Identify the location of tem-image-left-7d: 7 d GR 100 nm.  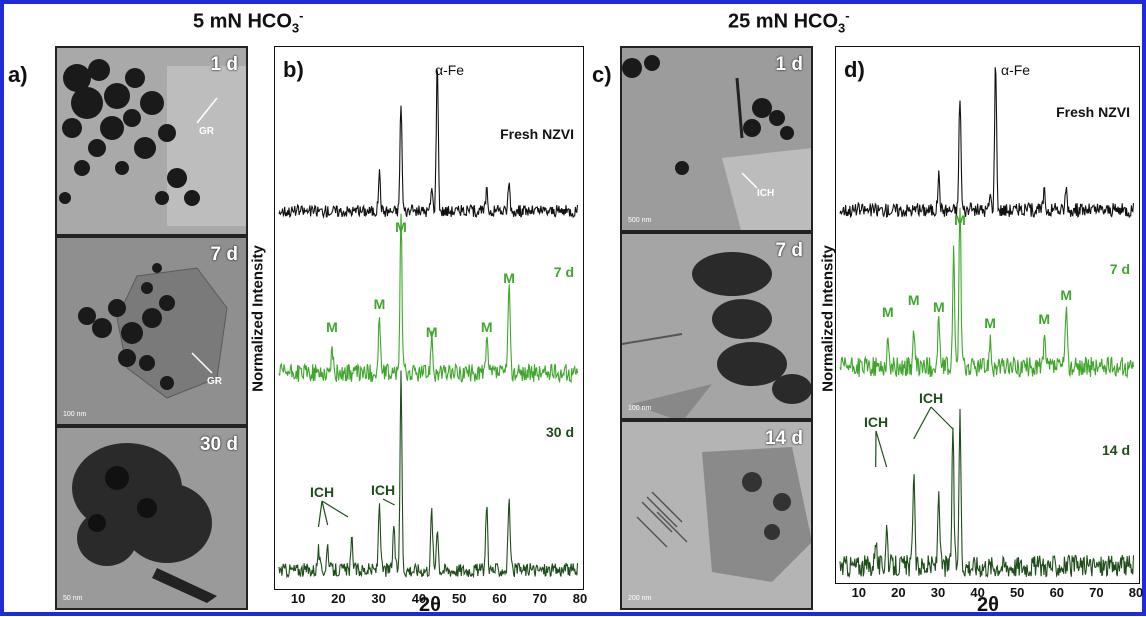
(151, 331).